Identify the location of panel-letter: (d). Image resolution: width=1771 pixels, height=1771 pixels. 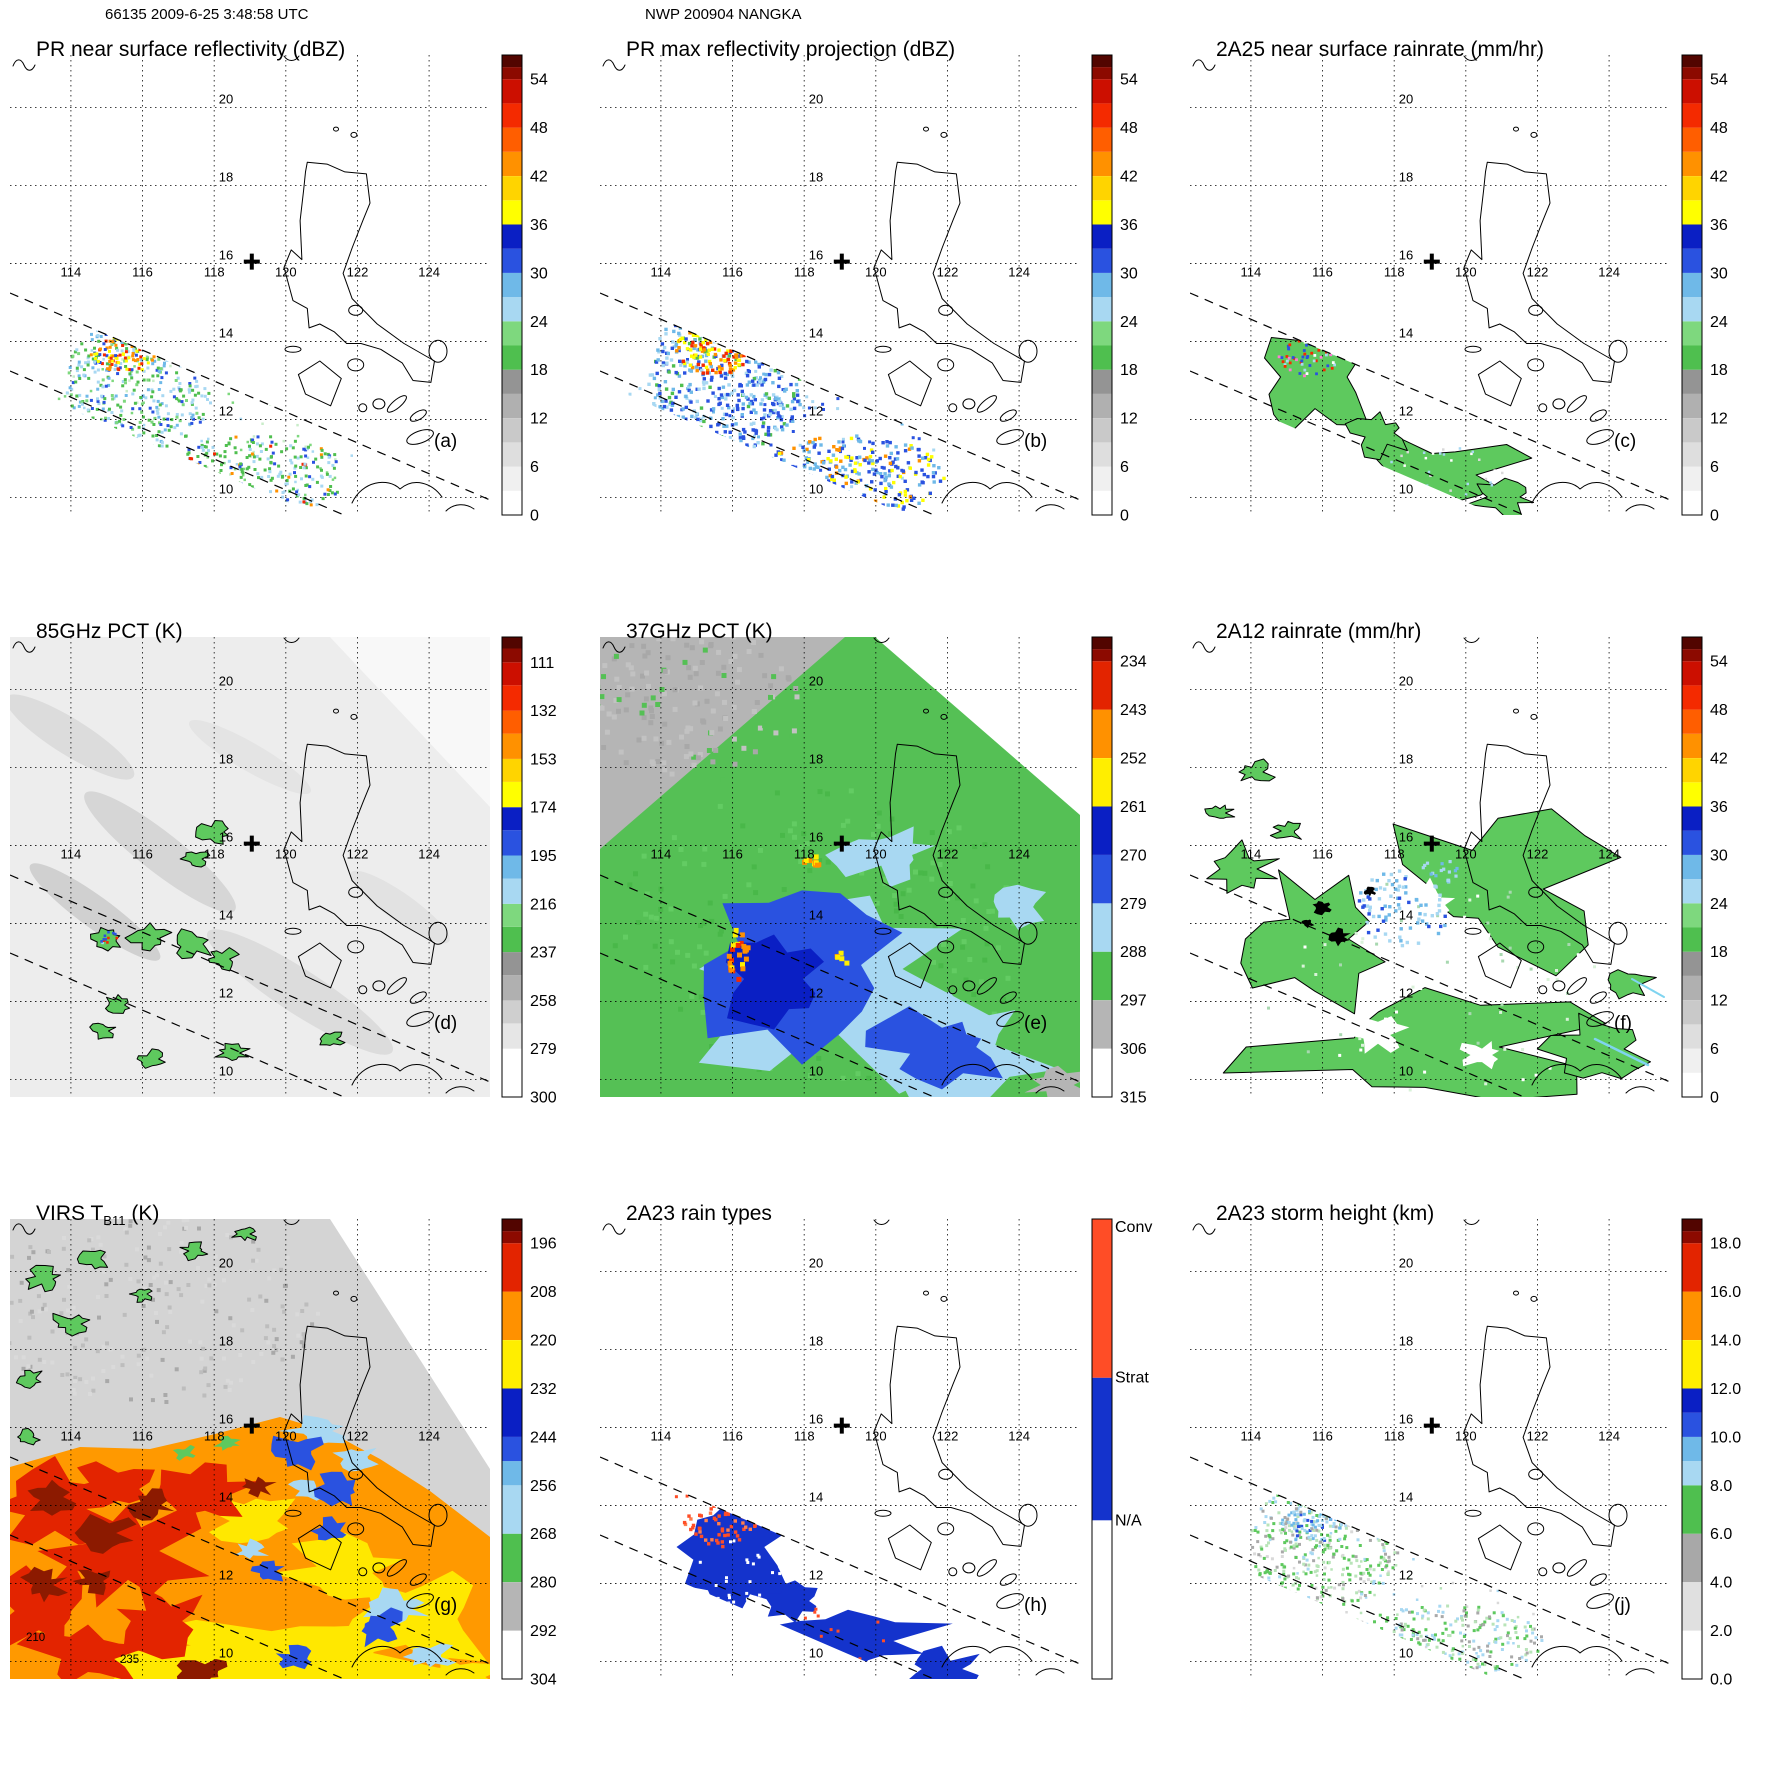
(446, 1023).